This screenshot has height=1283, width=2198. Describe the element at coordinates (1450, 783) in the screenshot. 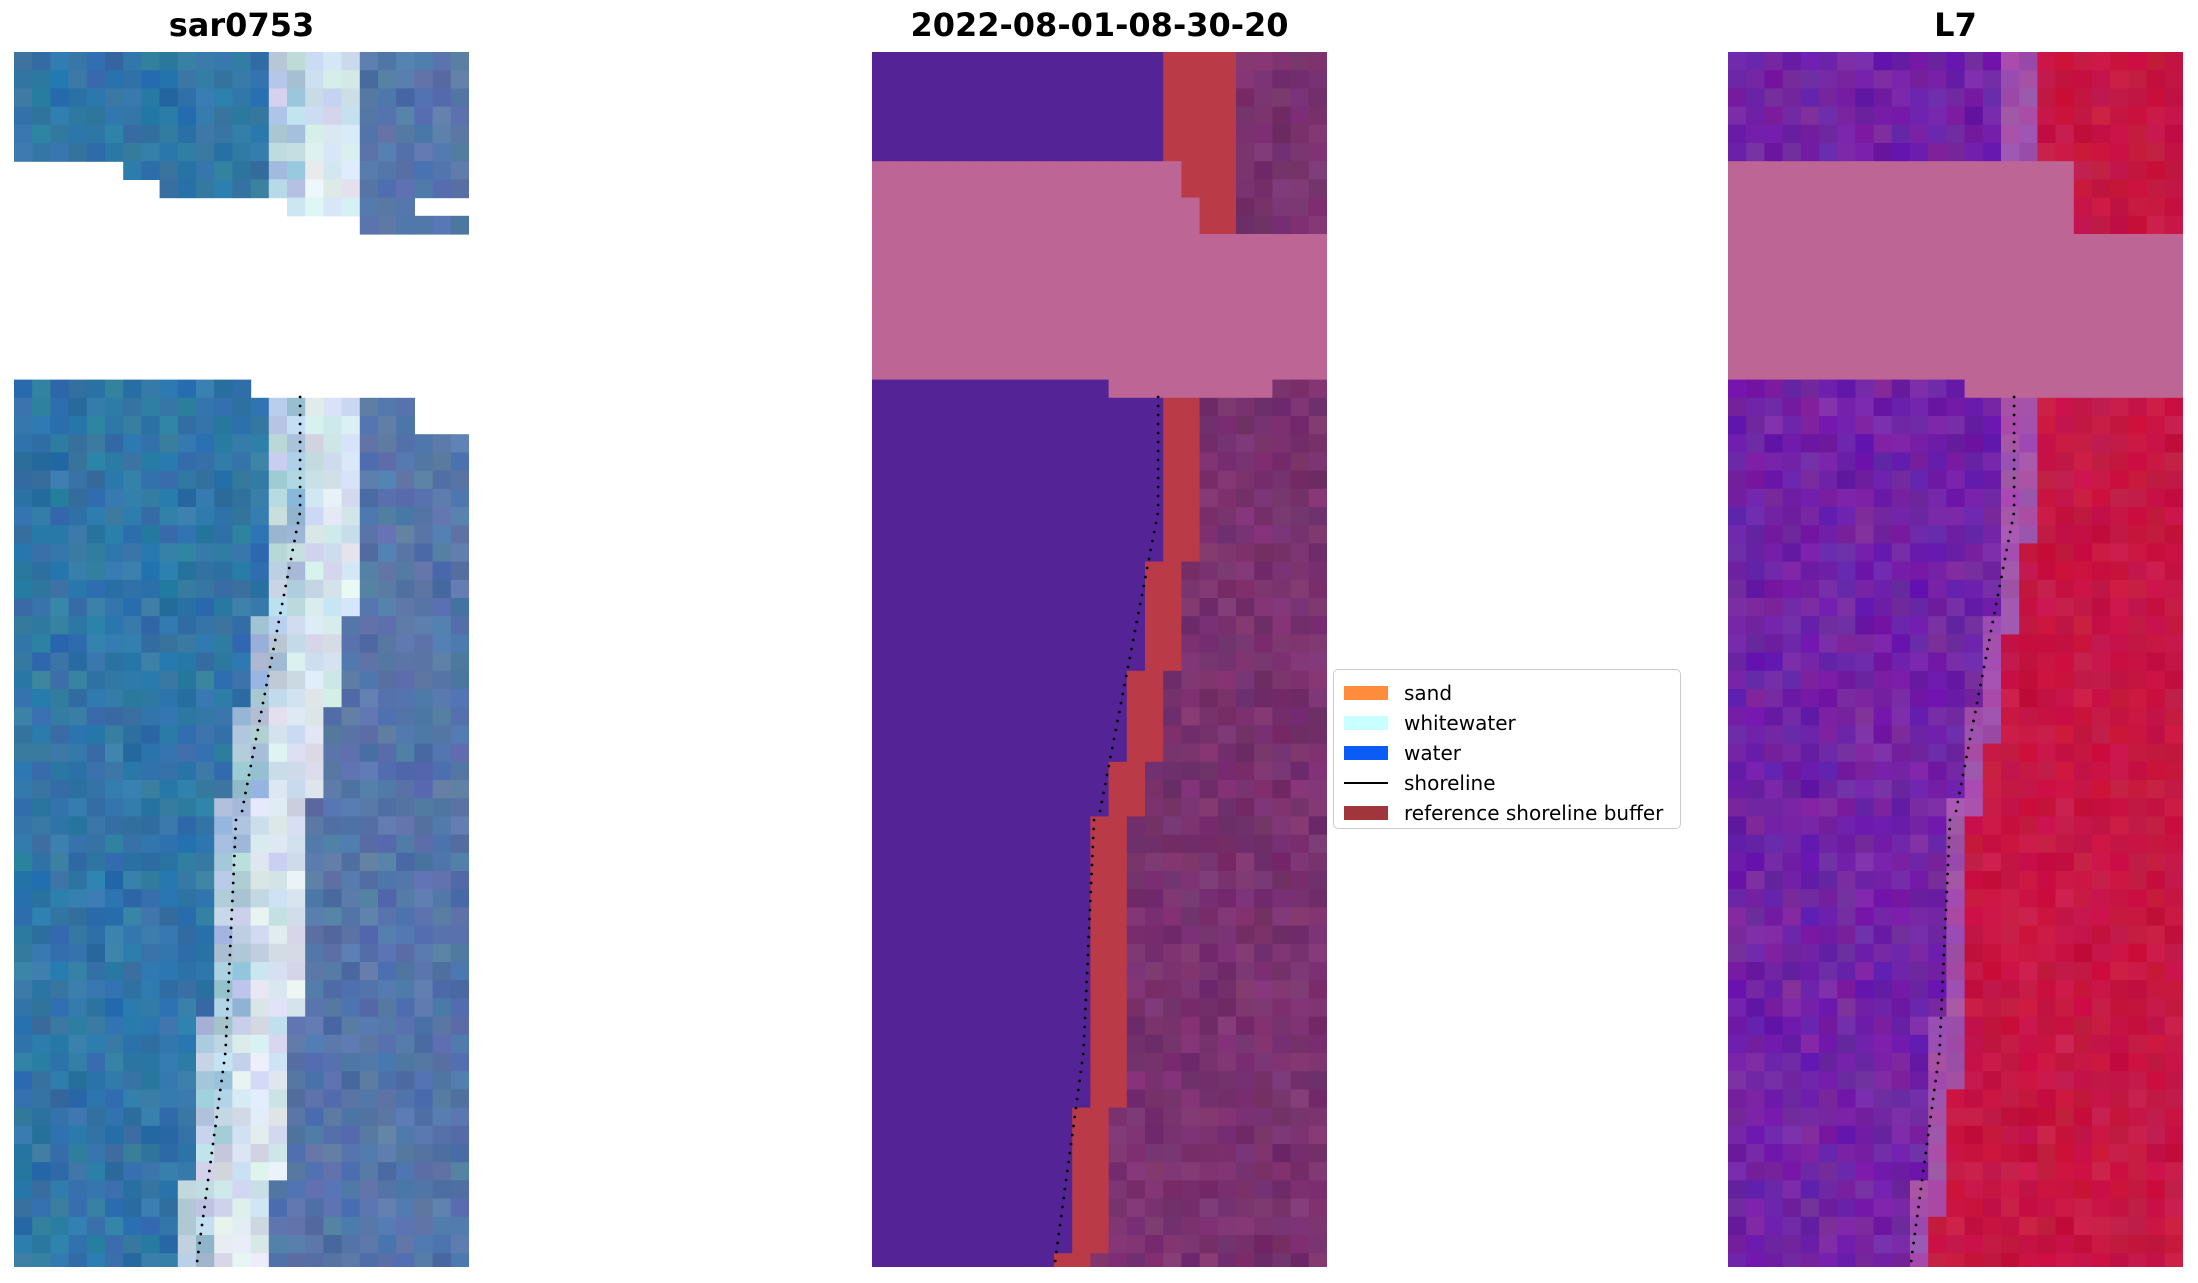

I see `legend-label-shoreline: shoreline` at that location.